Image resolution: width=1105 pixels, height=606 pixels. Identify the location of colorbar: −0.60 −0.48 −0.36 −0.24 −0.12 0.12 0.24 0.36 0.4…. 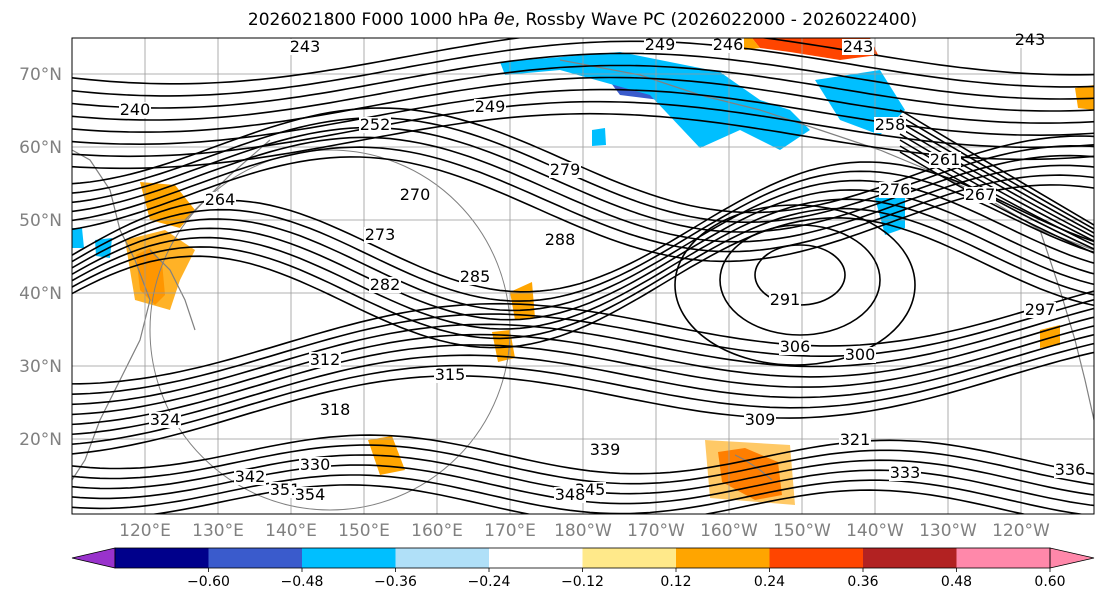
(583, 568).